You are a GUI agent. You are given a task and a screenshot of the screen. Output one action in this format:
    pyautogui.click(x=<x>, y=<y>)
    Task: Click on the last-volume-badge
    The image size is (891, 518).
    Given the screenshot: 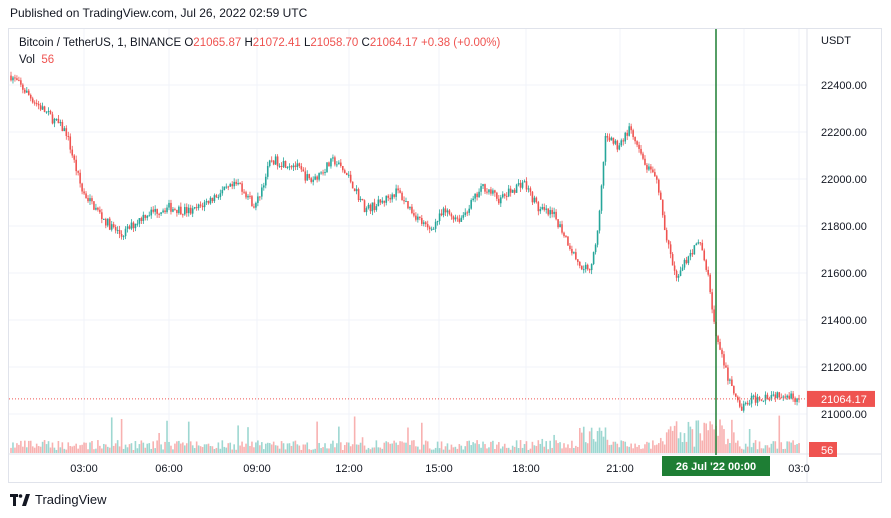 What is the action you would take?
    pyautogui.click(x=823, y=449)
    